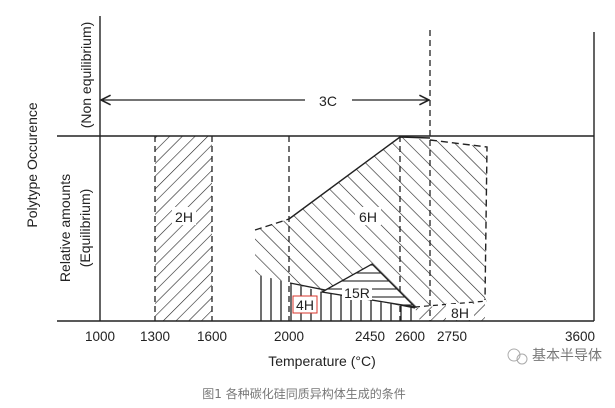  What do you see at coordinates (32, 164) in the screenshot?
I see `y-axis-label: Polytype Occurence` at bounding box center [32, 164].